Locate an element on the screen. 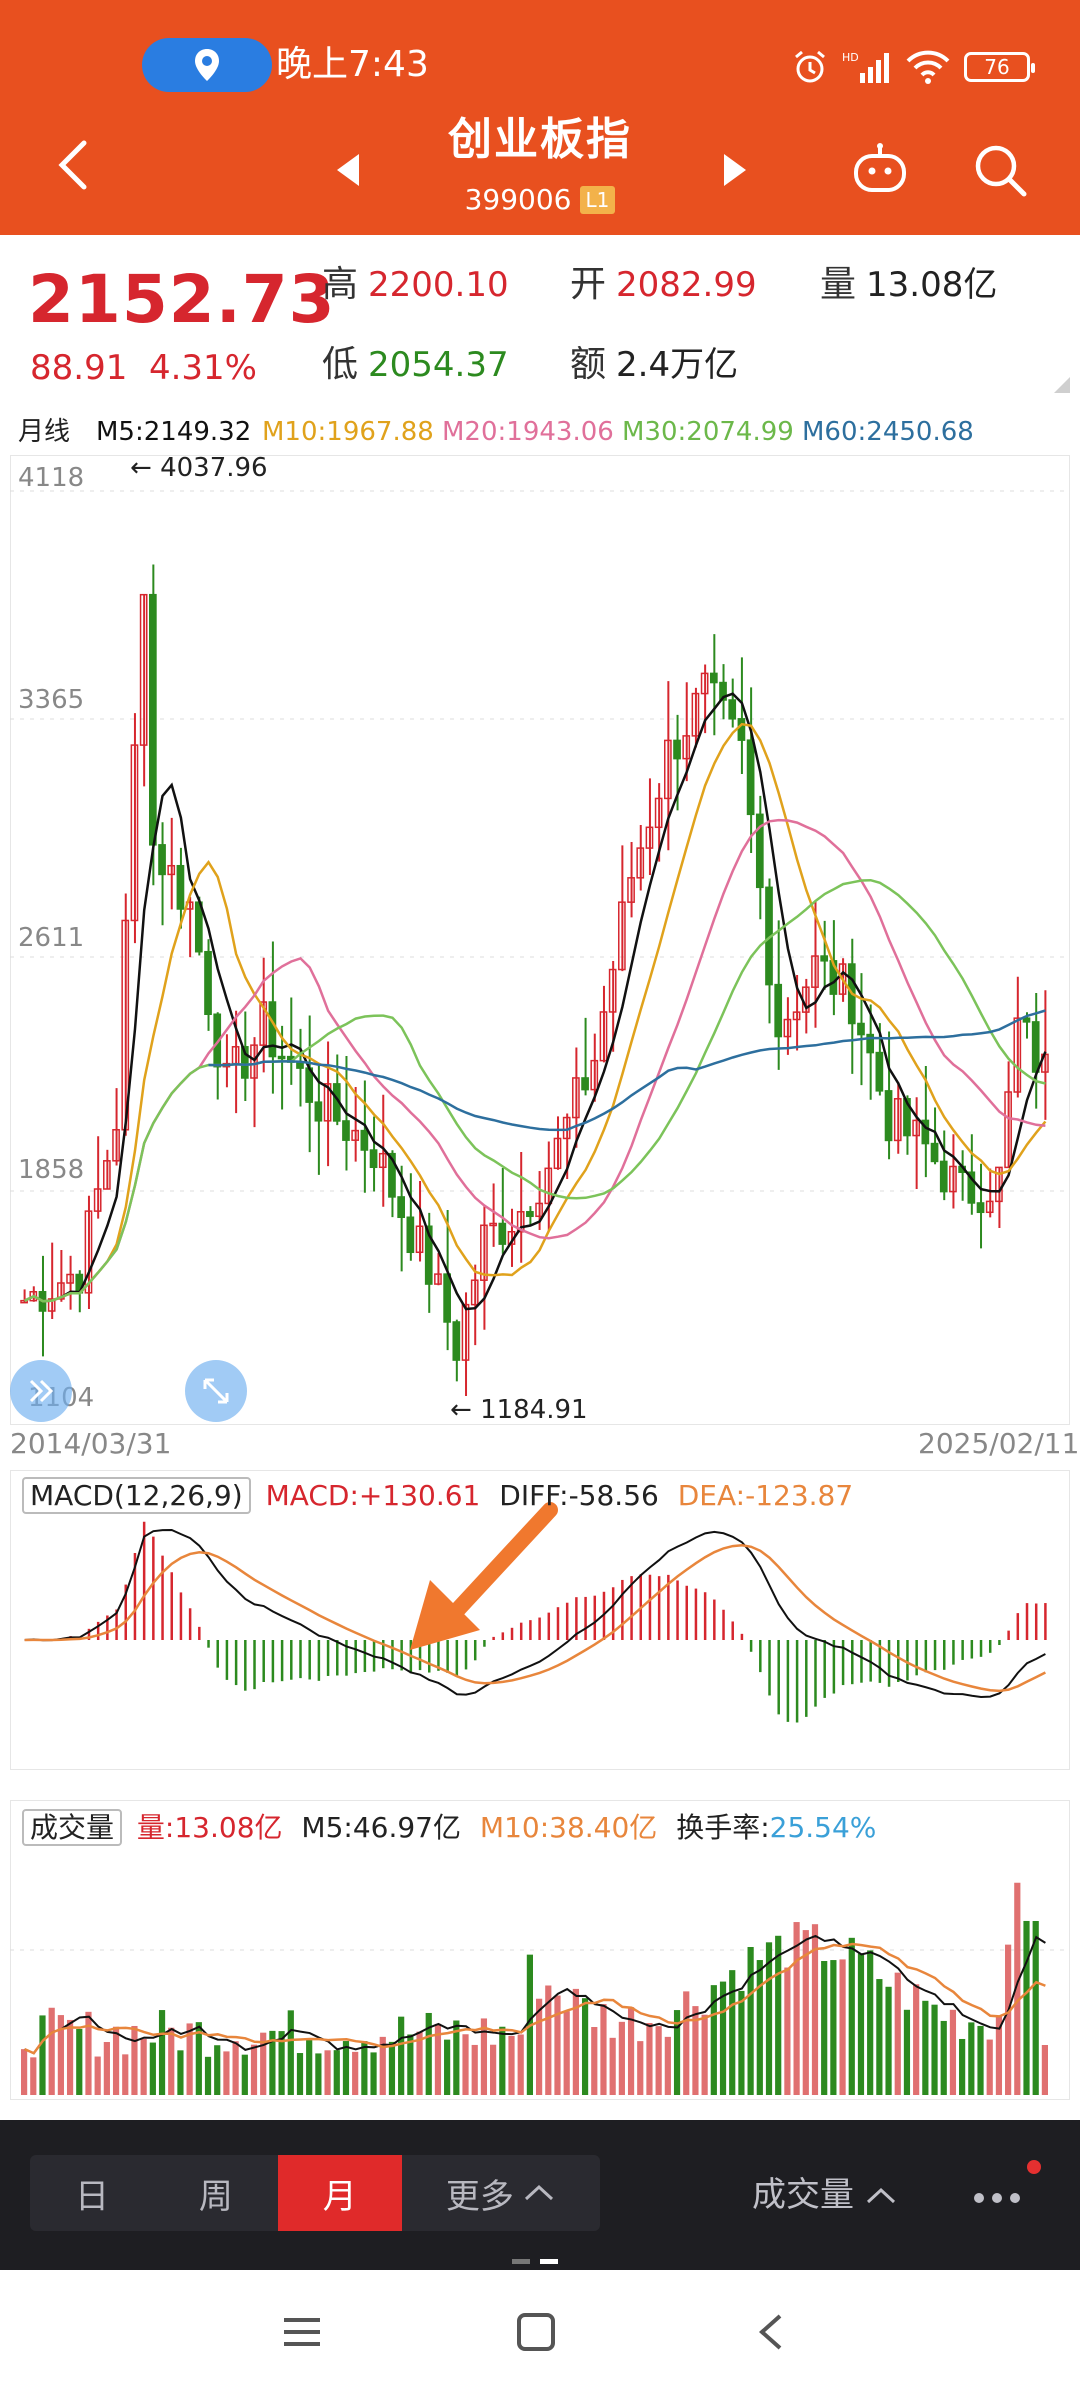 The height and width of the screenshot is (2400, 1080). indicator-selector: 成交量 is located at coordinates (825, 2195).